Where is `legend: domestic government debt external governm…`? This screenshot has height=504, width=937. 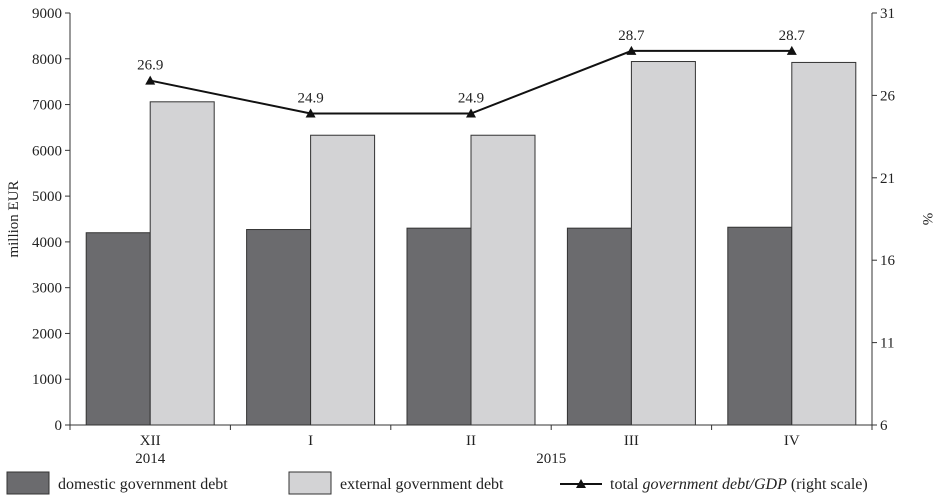 legend: domestic government debt external governm… is located at coordinates (437, 483).